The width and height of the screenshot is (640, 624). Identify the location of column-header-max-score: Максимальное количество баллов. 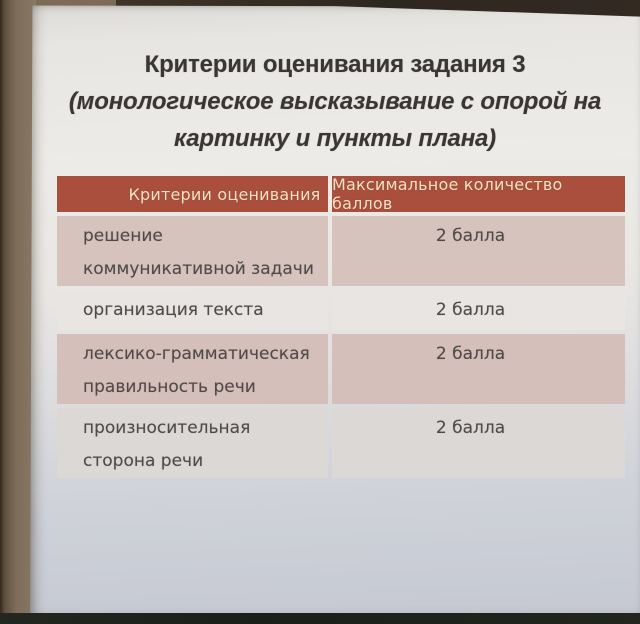
(478, 194).